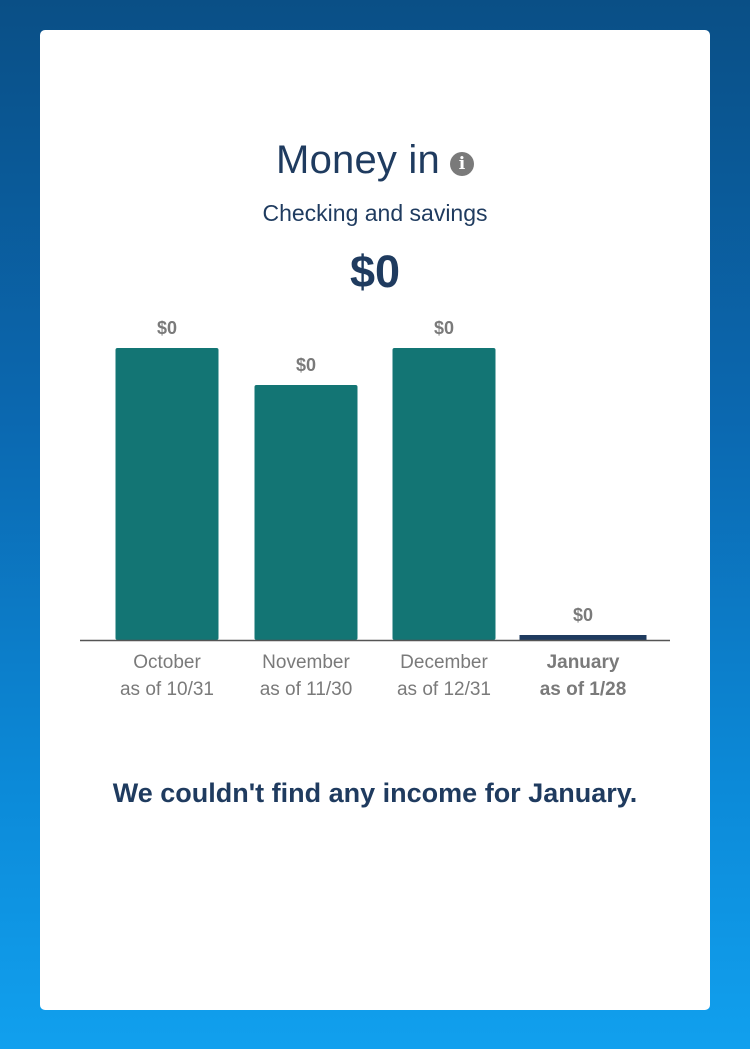  What do you see at coordinates (375, 793) in the screenshot?
I see `no-income-message: We couldn't find any income for January.` at bounding box center [375, 793].